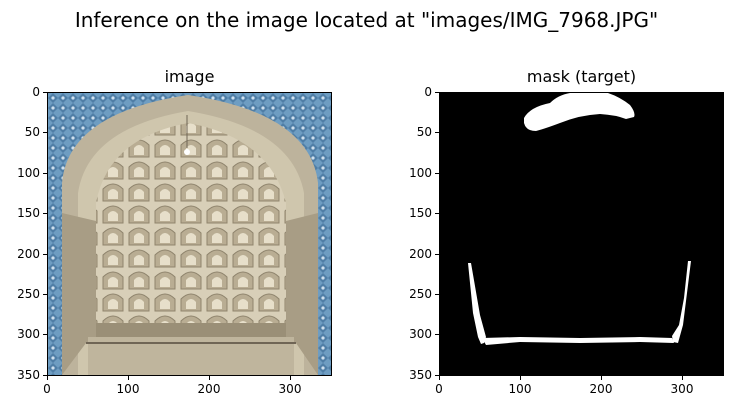 The height and width of the screenshot is (410, 733). What do you see at coordinates (681, 302) in the screenshot?
I see `mask-right-edge` at bounding box center [681, 302].